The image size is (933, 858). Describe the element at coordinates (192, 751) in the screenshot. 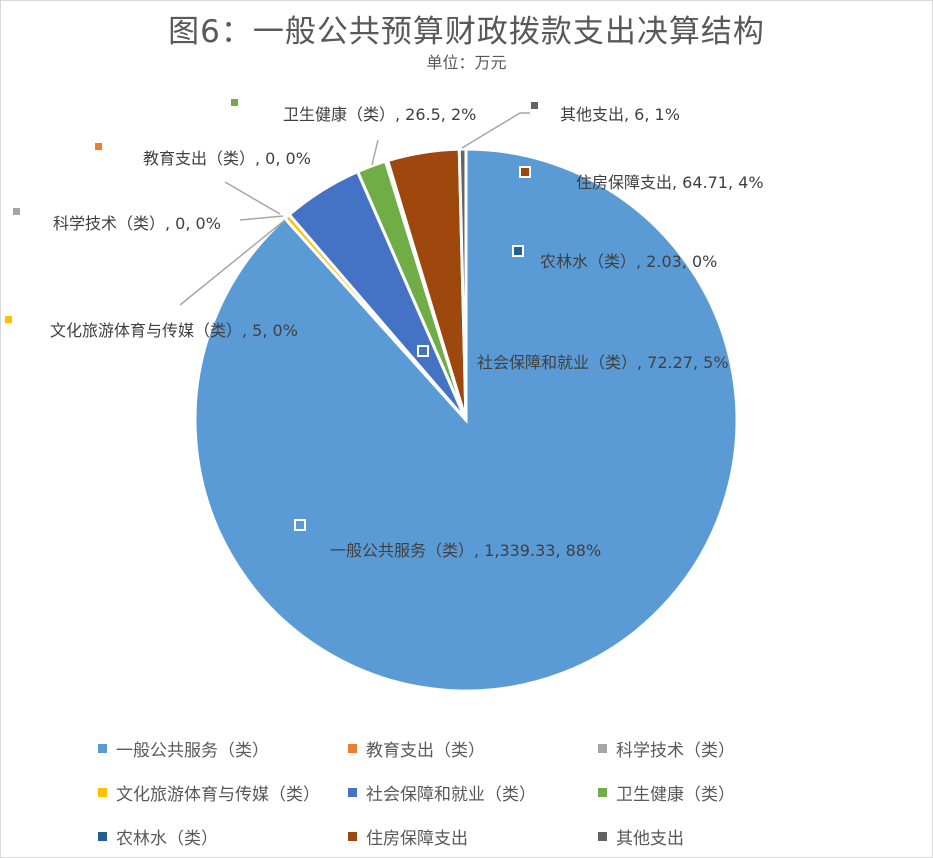

I see `legend-label: 一般公共服务（类）` at that location.